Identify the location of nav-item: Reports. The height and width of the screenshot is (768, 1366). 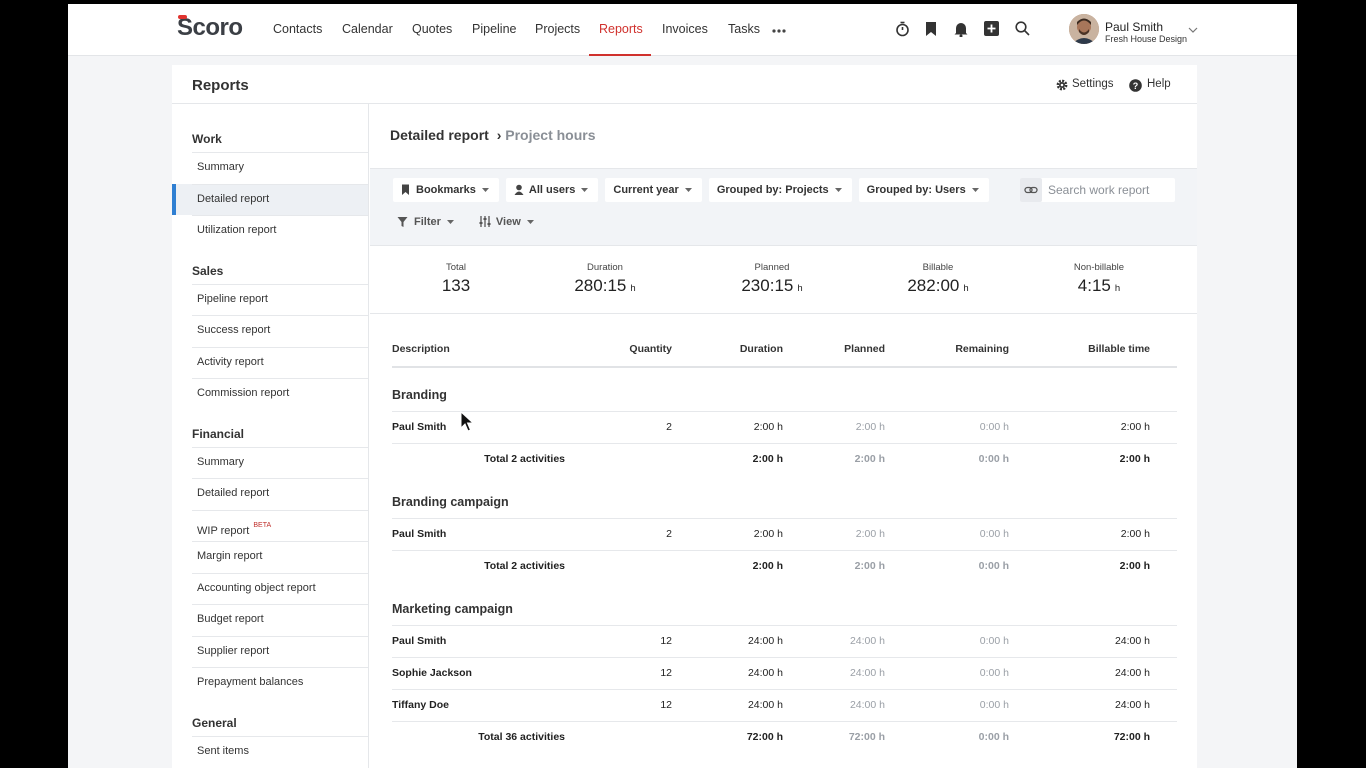
(621, 29).